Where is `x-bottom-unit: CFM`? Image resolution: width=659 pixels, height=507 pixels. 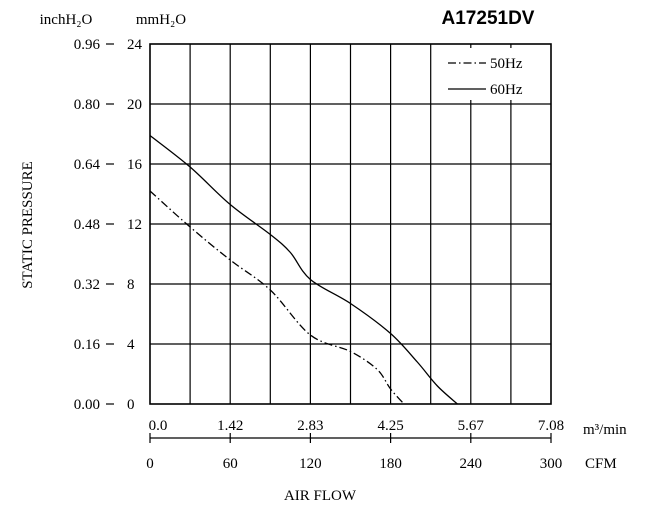
x-bottom-unit: CFM is located at coordinates (601, 464).